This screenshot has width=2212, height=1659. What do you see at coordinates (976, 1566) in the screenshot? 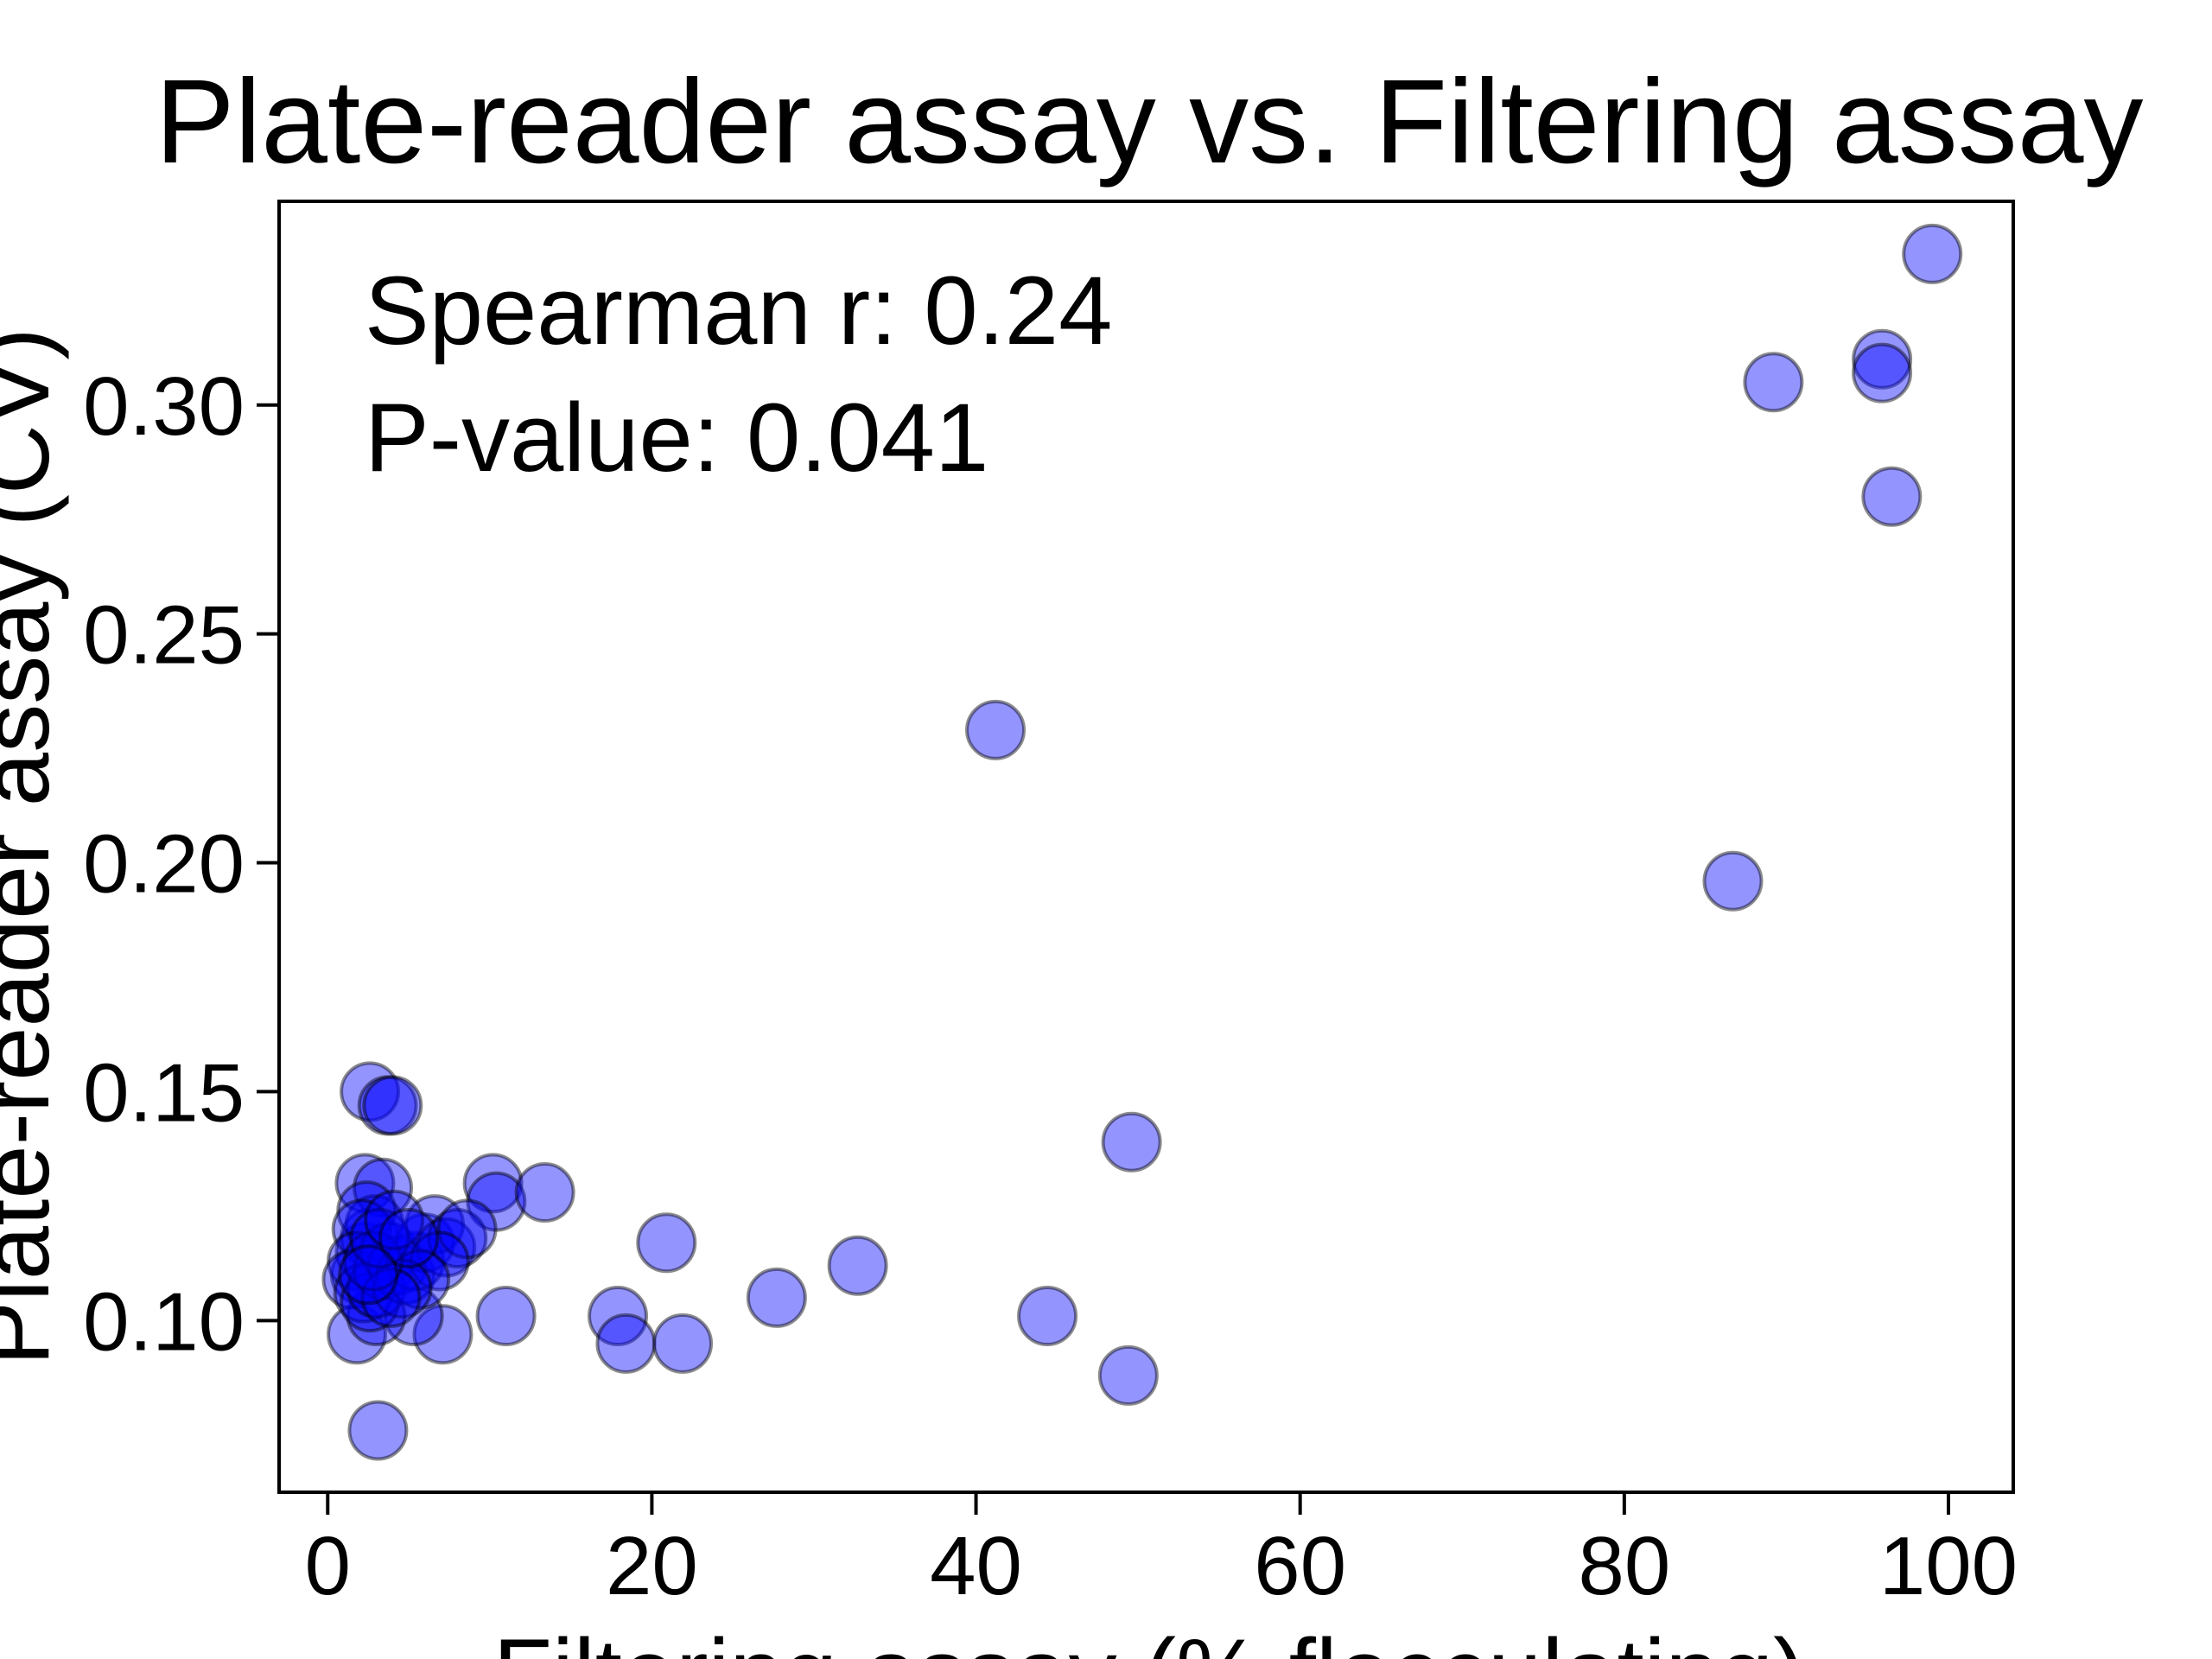
I see `x-tick-label: 40` at bounding box center [976, 1566].